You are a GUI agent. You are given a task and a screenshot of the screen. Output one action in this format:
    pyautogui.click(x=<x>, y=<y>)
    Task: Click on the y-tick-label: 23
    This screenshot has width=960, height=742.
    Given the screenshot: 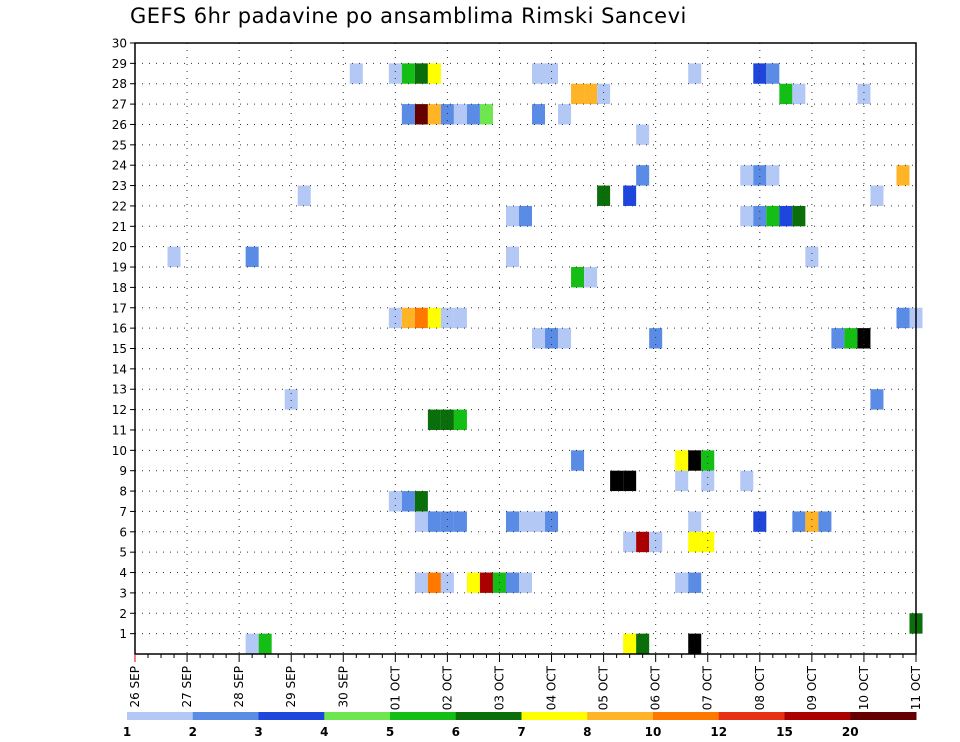 What is the action you would take?
    pyautogui.click(x=119, y=186)
    